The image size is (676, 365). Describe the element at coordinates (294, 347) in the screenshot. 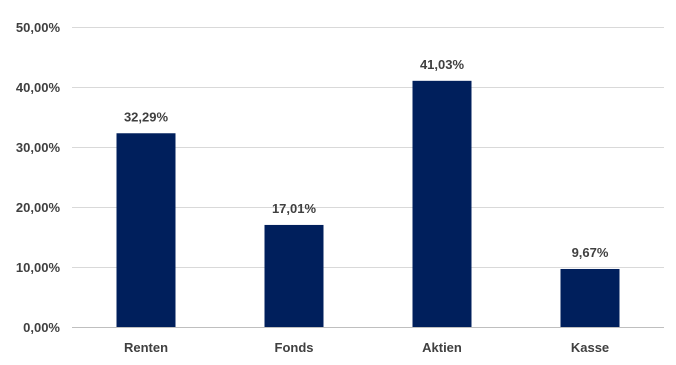

I see `category-label-fonds: Fonds` at that location.